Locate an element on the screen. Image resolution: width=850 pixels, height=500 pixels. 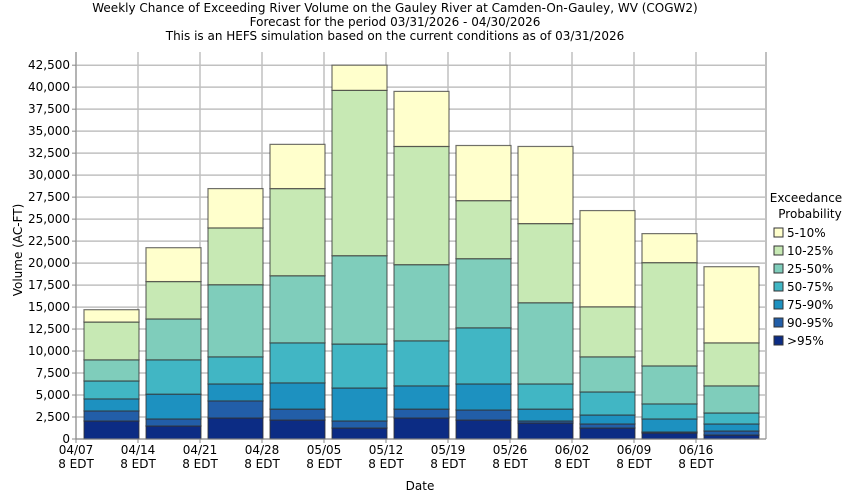
y-tick-label: 40,000 is located at coordinates (49, 87).